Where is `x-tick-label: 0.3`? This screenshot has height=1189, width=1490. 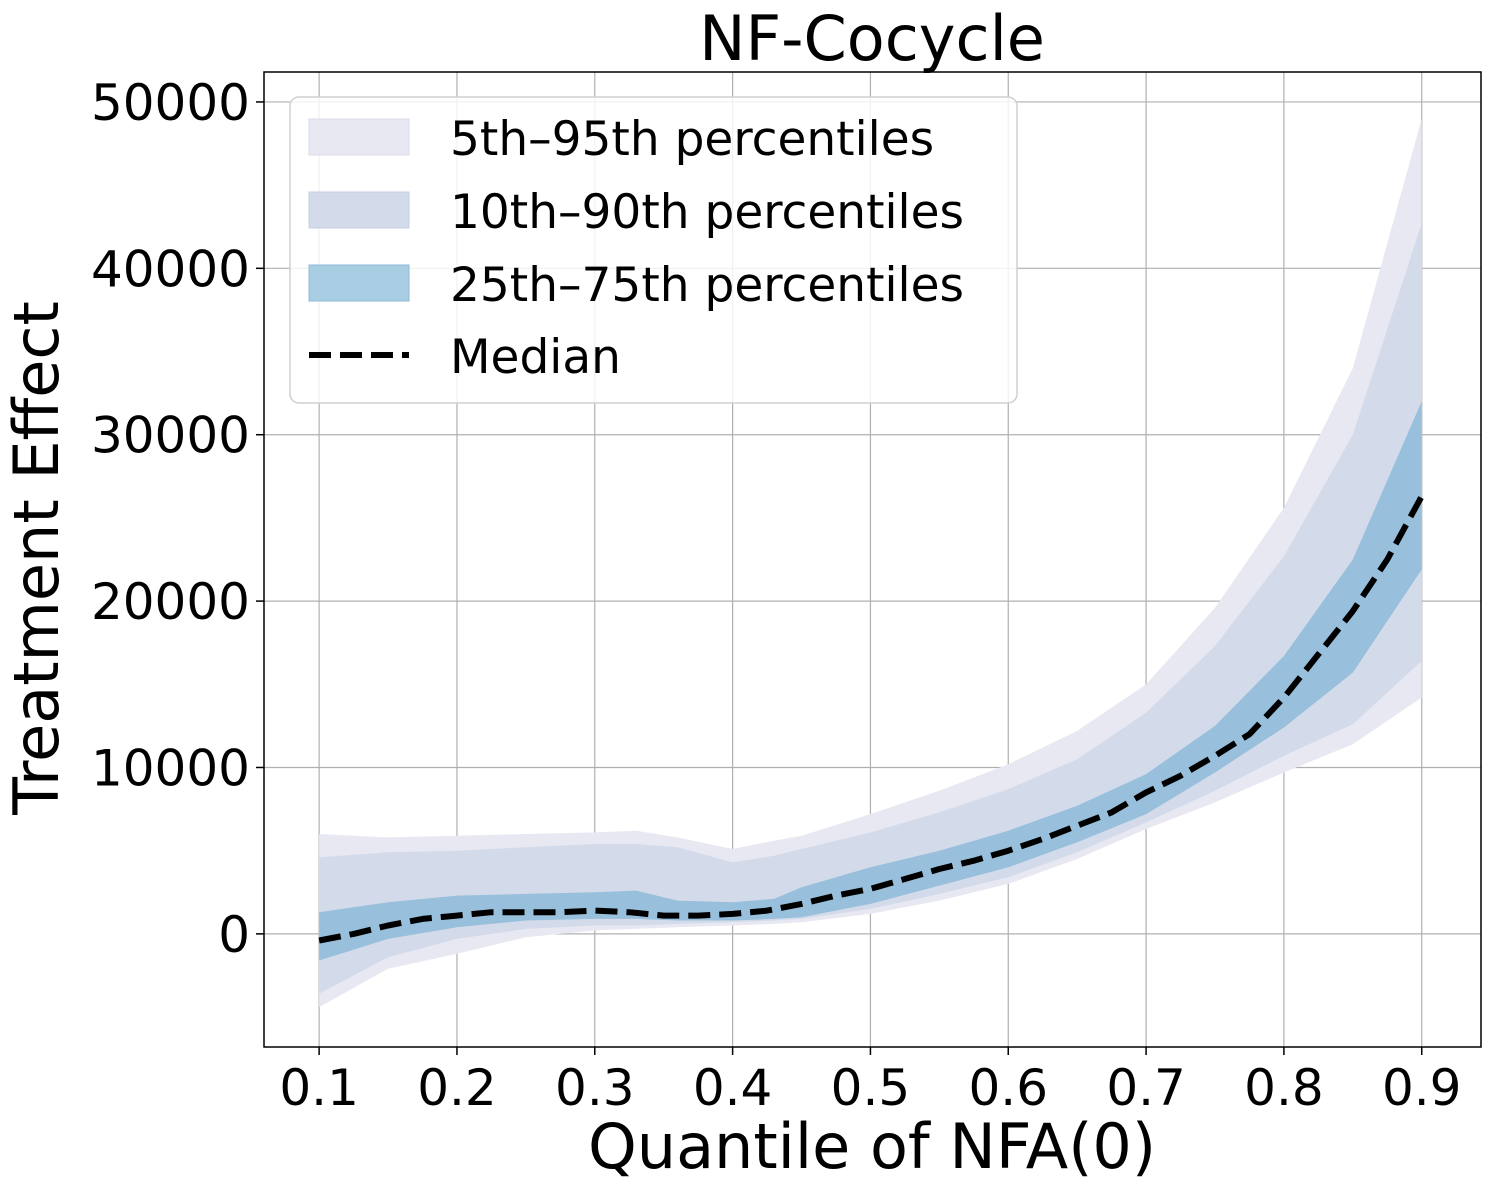
x-tick-label: 0.3 is located at coordinates (595, 1088).